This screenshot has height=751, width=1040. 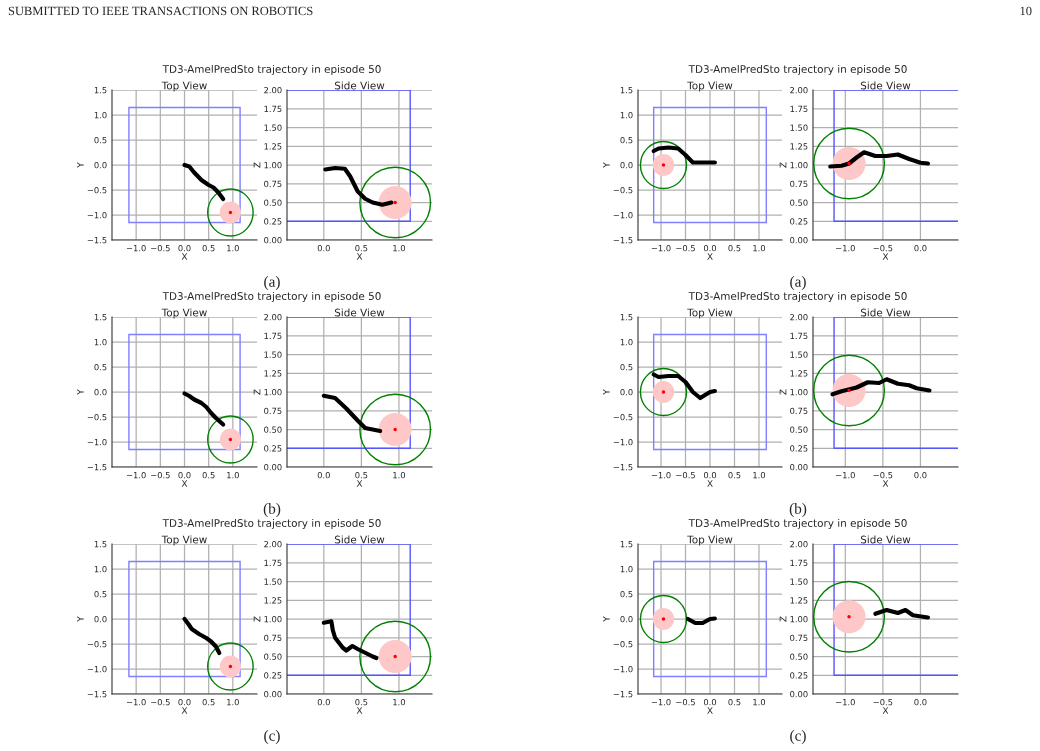 What do you see at coordinates (798, 737) in the screenshot?
I see `text: (c)` at bounding box center [798, 737].